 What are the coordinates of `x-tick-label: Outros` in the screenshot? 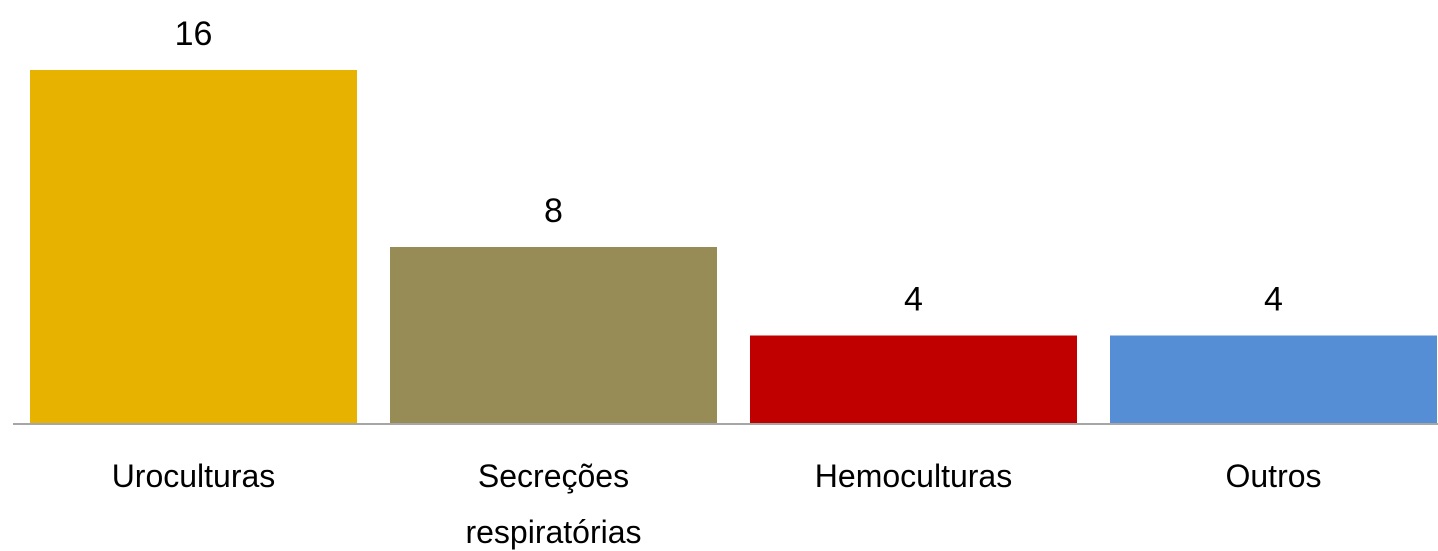 It's located at (1273, 476).